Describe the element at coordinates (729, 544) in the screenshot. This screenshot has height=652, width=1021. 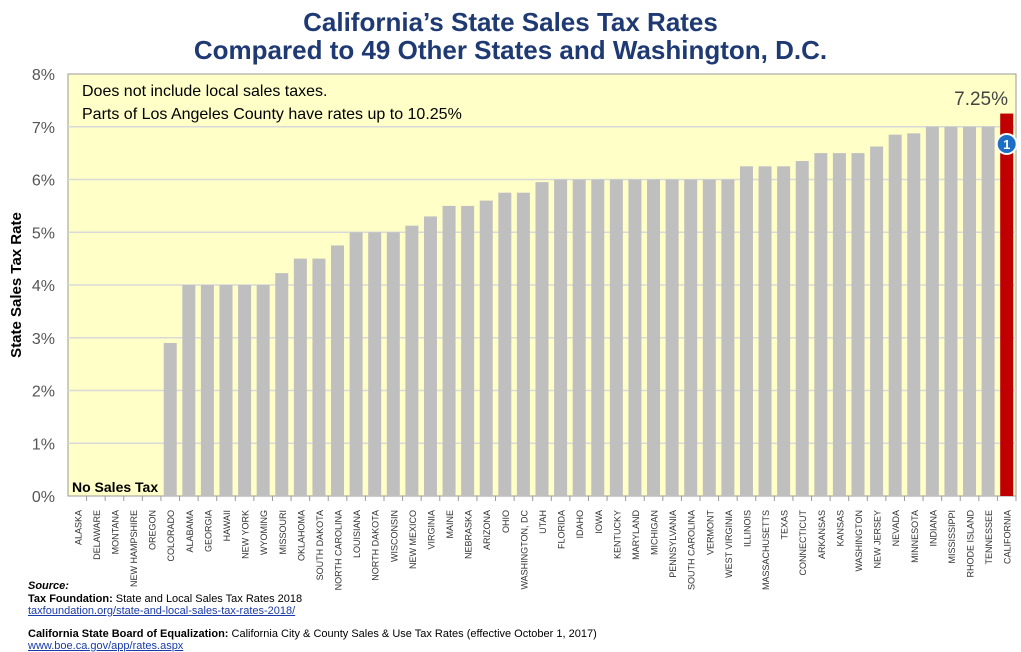
I see `x-tick-label: WEST VIRGINIA` at that location.